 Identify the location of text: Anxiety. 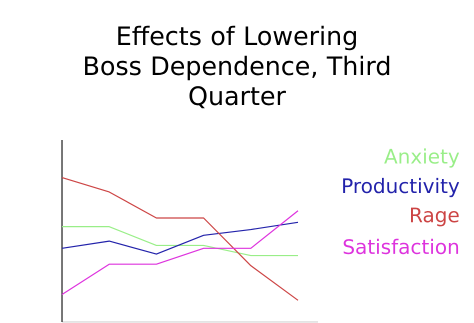
(422, 158).